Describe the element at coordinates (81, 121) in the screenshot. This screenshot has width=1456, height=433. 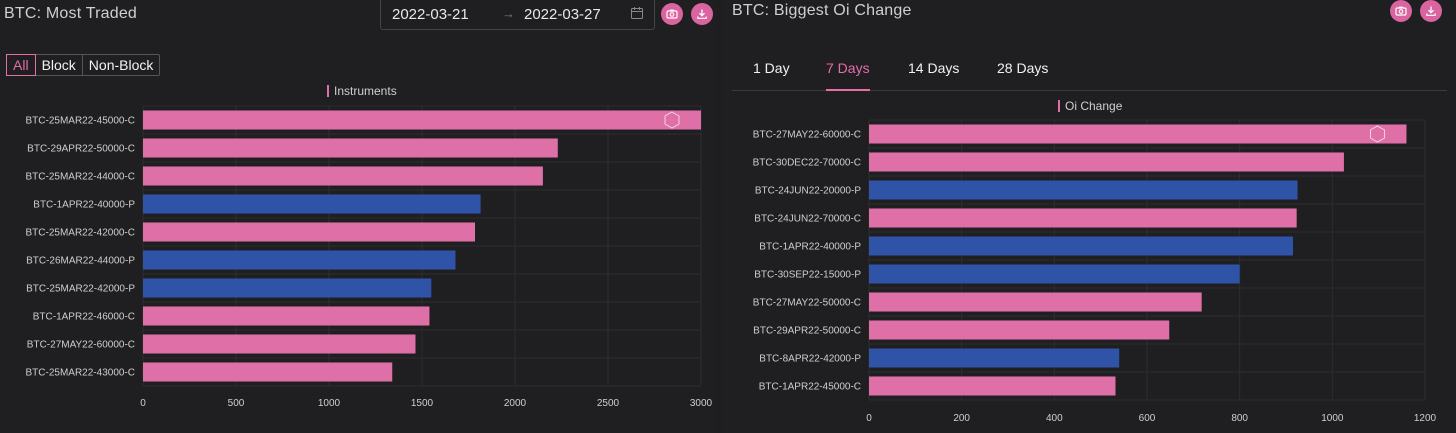
I see `y-tick-label: BTC-25MAR22-45000-C` at that location.